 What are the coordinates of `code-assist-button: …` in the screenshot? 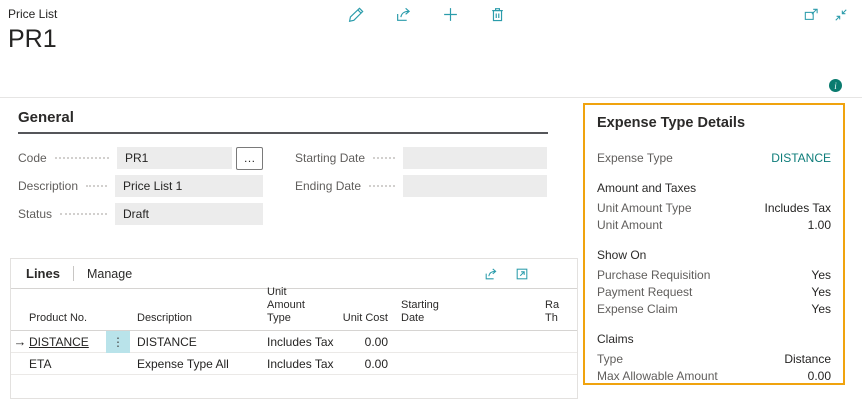 It's located at (249, 158).